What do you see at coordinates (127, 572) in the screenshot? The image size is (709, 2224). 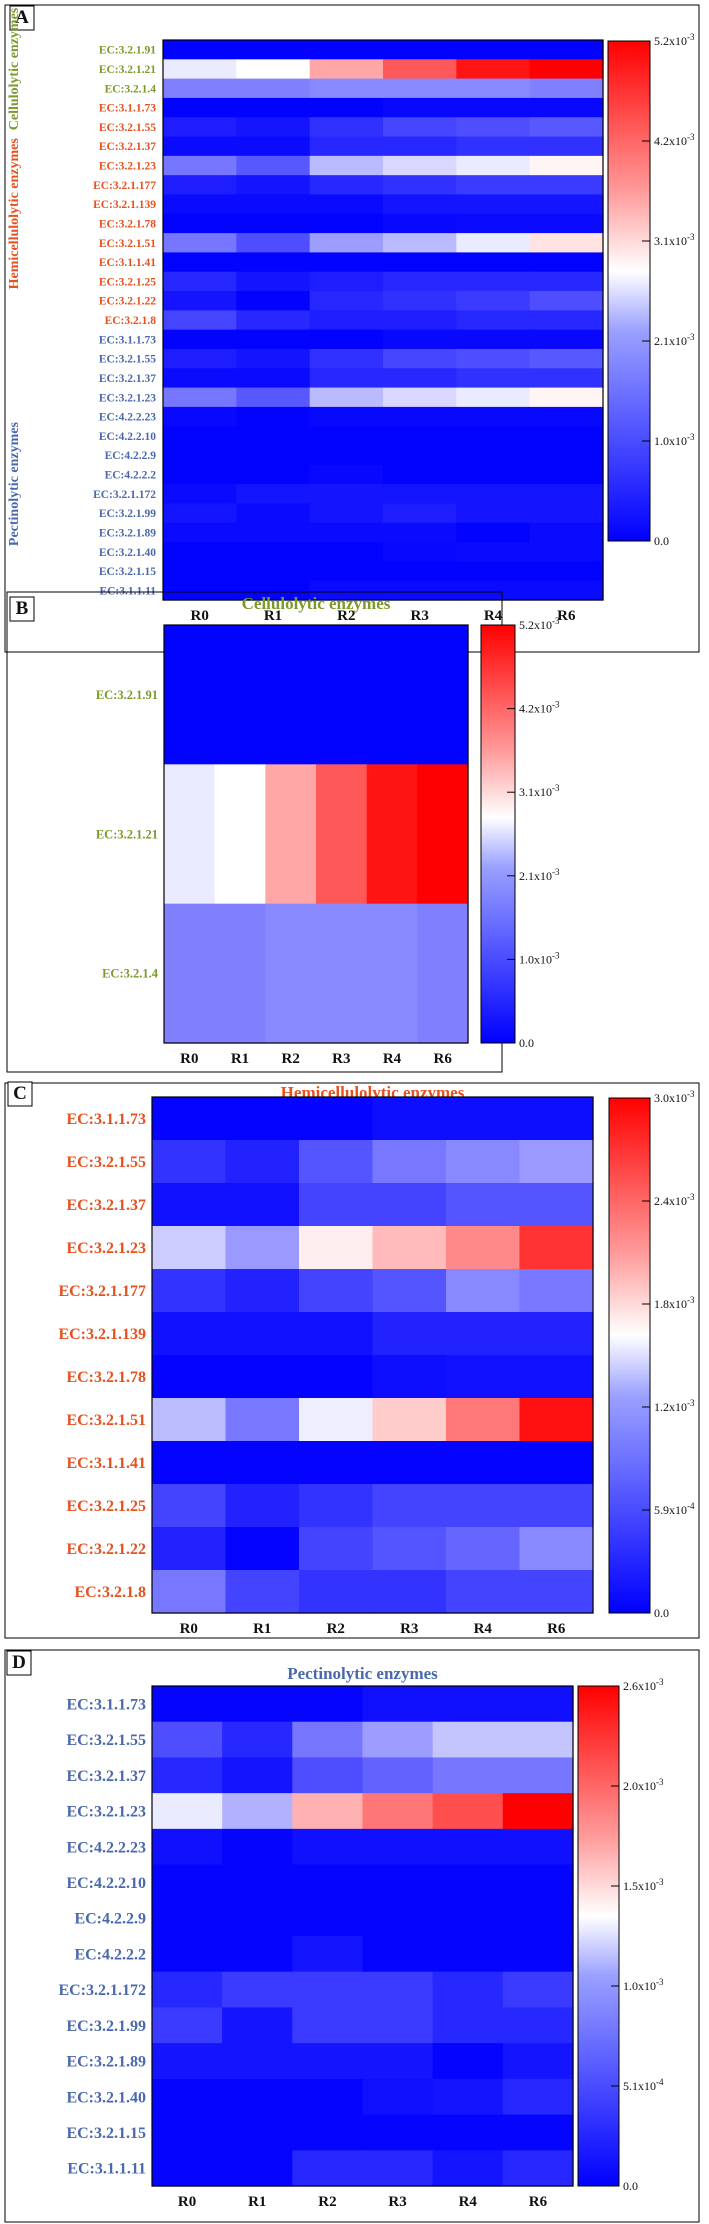 I see `row-label: EC:3.2.1.15` at bounding box center [127, 572].